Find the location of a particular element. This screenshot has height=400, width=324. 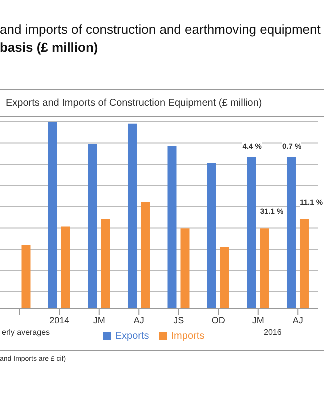

text: Exports and Imports of Construction Equipment (£ million) is located at coordinates (162, 103).